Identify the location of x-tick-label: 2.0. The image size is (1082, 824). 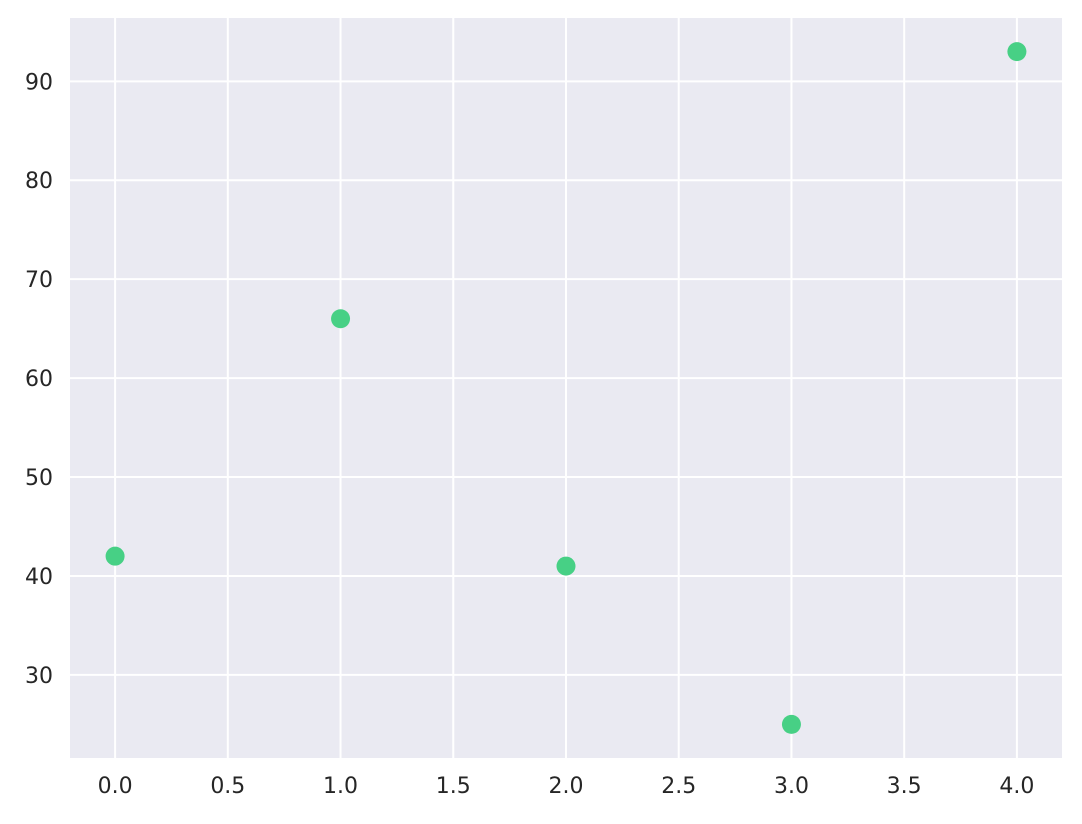
(566, 786).